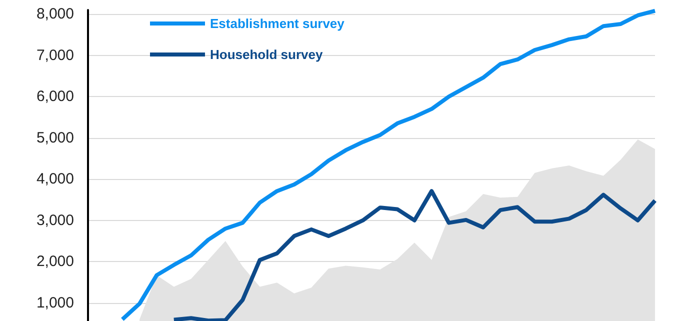 Image resolution: width=685 pixels, height=321 pixels. I want to click on legend-label: Household survey, so click(267, 54).